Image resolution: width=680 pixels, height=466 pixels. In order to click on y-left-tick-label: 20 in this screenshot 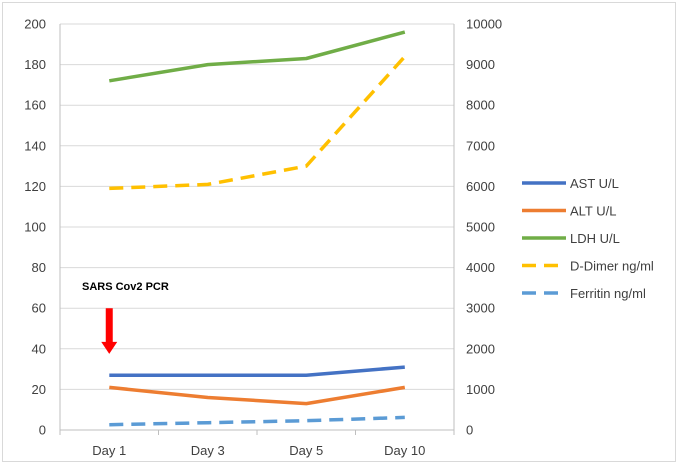, I will do `click(39, 389)`.